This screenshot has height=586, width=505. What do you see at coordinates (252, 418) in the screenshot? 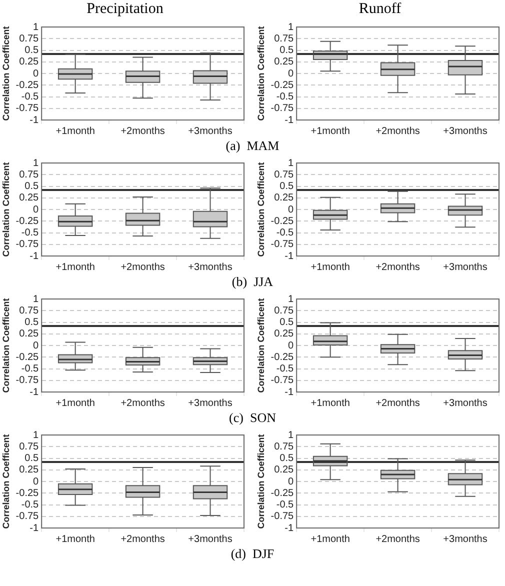
I see `text: (c) SON` at bounding box center [252, 418].